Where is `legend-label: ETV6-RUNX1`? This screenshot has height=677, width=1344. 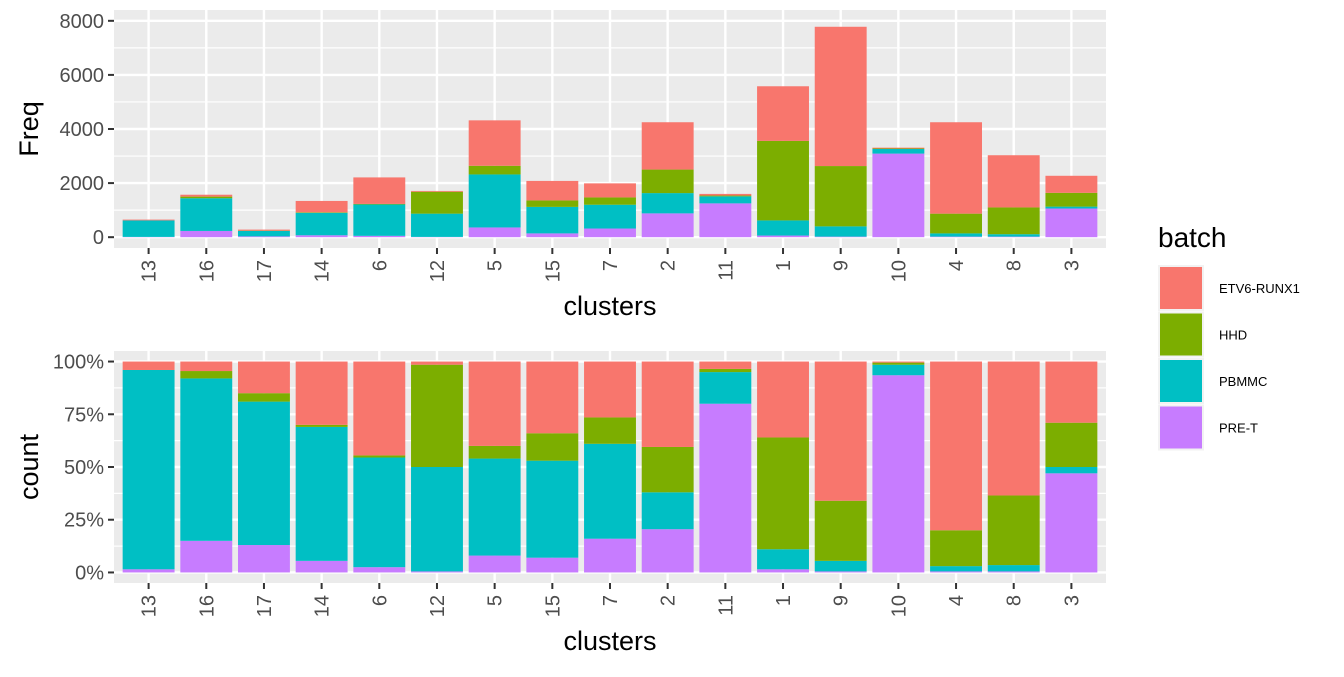 legend-label: ETV6-RUNX1 is located at coordinates (1259, 288).